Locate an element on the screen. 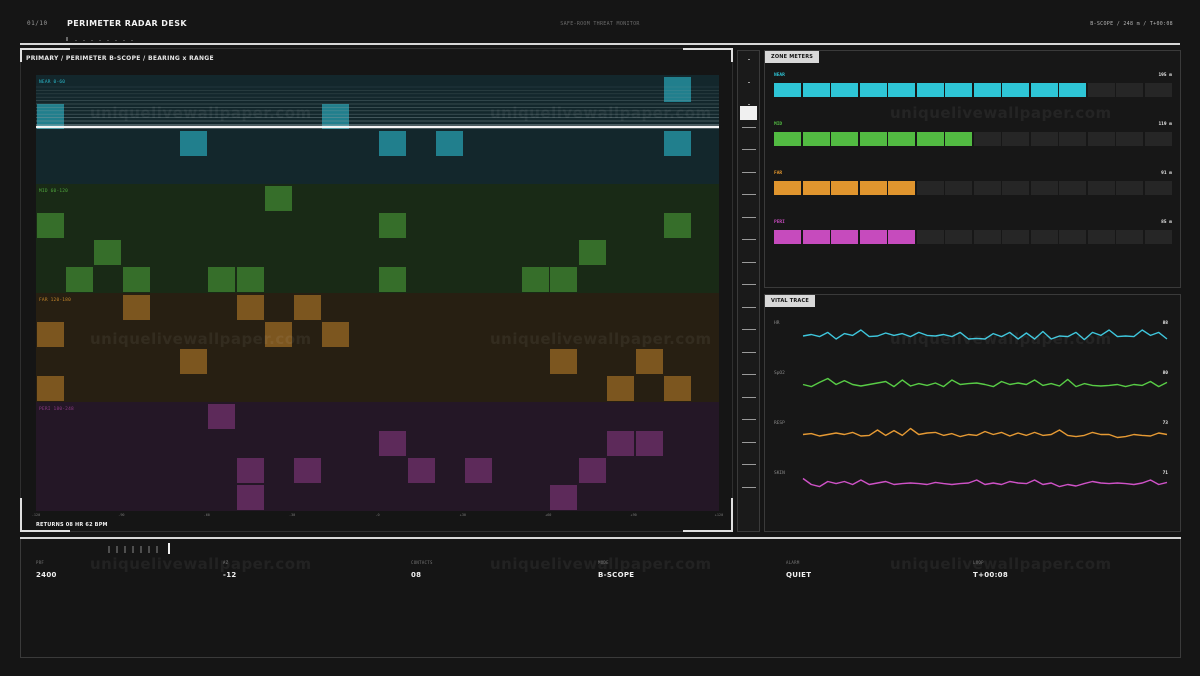 The image size is (1200, 676). app-subtitle: SAFE-ROOM THREAT MONITOR is located at coordinates (600, 24).